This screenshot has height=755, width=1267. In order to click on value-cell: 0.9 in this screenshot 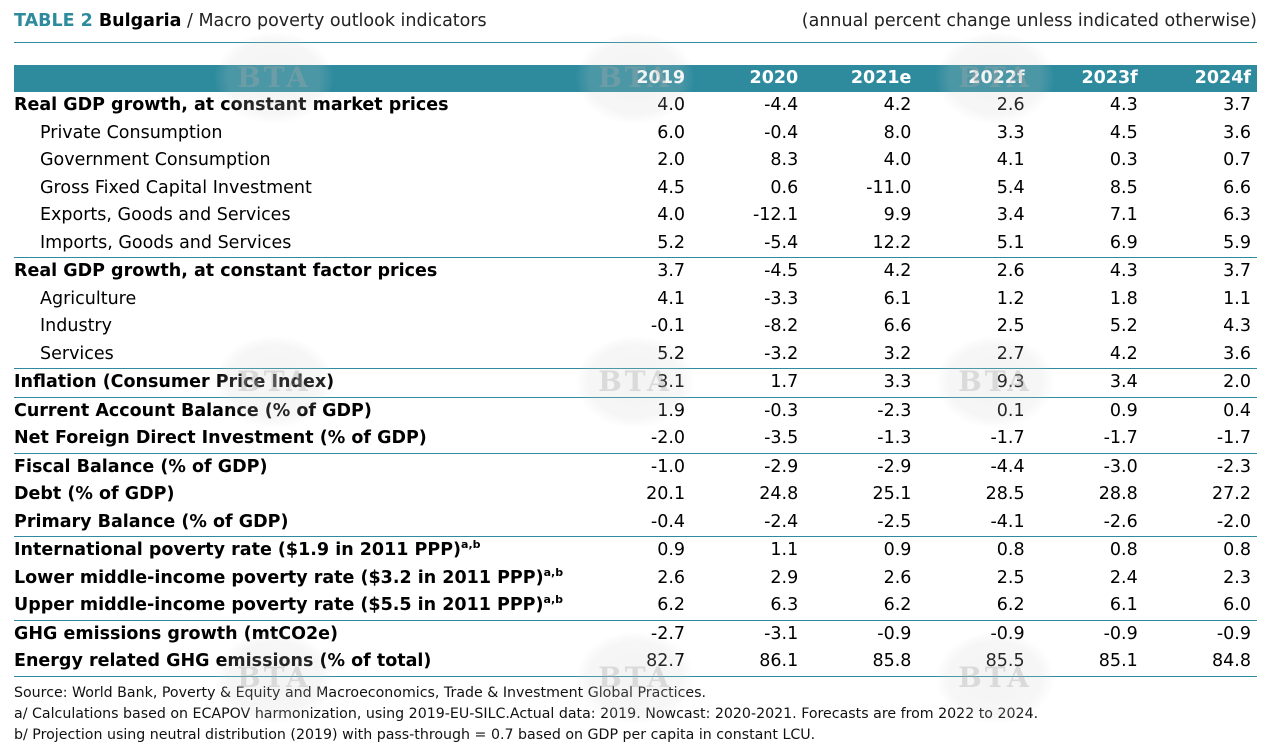, I will do `click(634, 550)`.